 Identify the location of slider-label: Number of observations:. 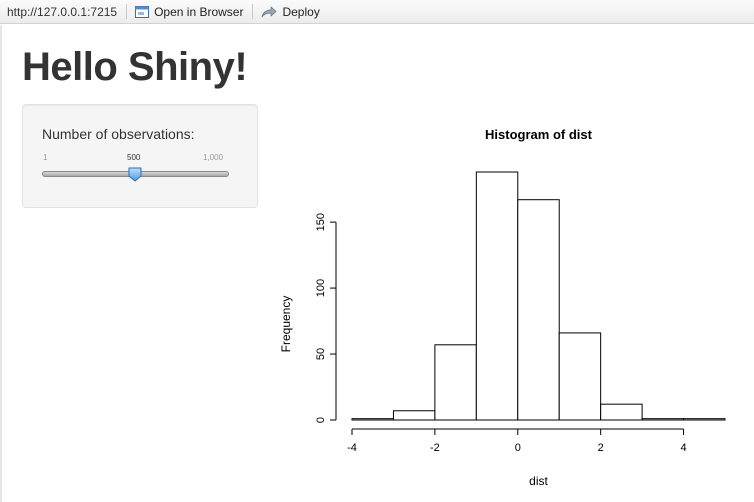
(118, 134).